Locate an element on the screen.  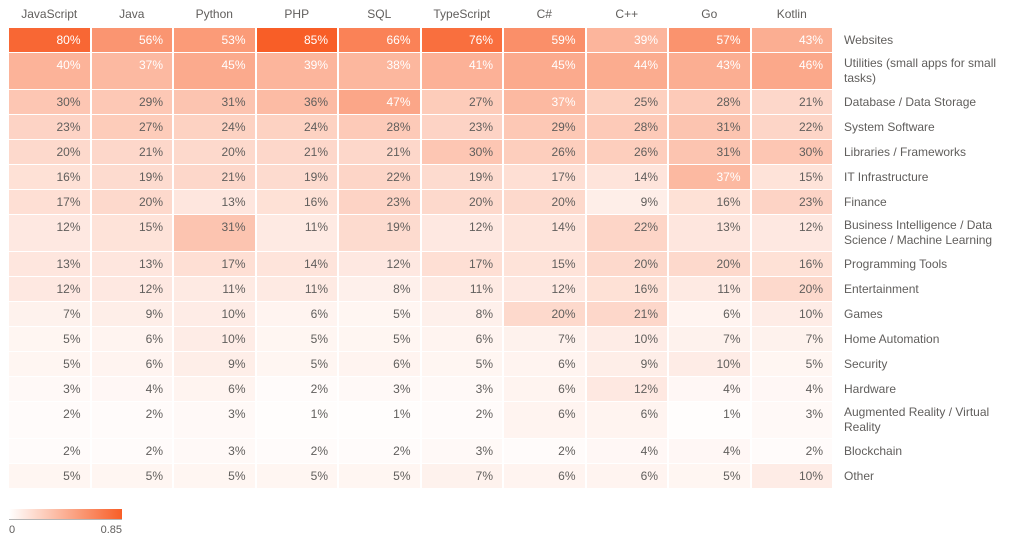
heatmap-cell: 41% is located at coordinates (461, 71).